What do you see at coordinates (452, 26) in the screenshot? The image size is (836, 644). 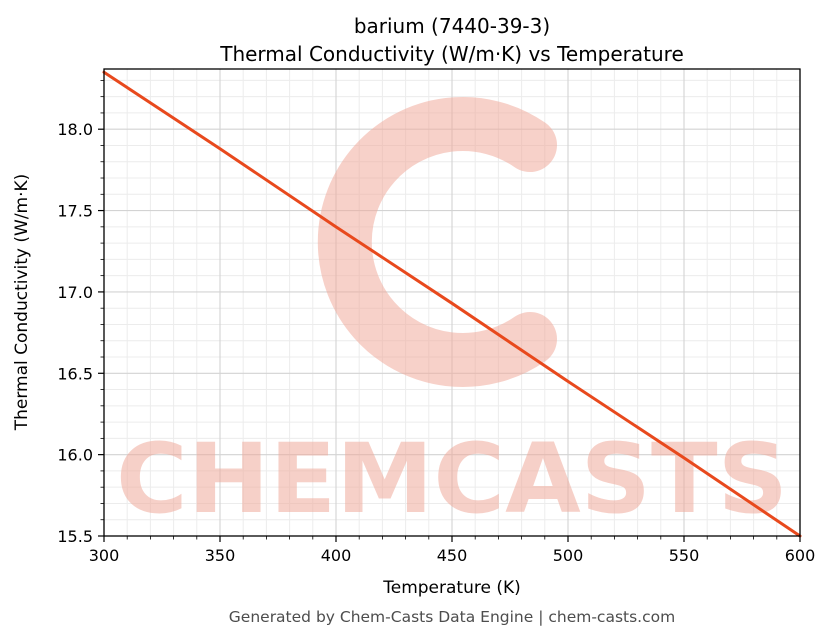 I see `chart-title-line1: barium (7440-39-3)` at bounding box center [452, 26].